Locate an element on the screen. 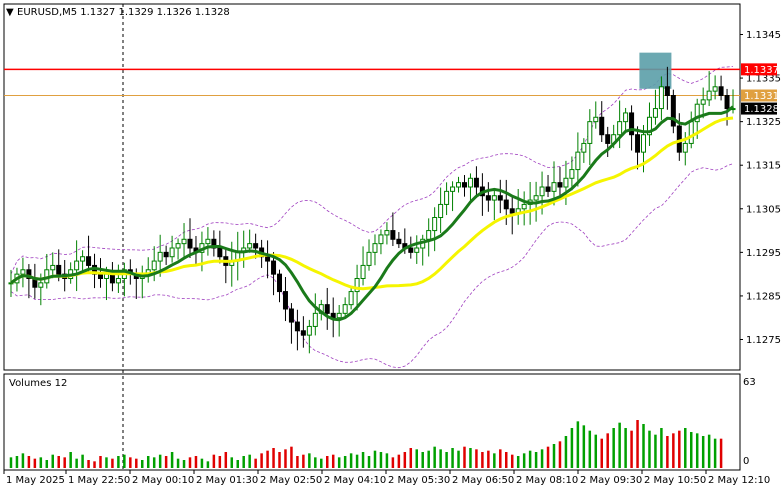 This screenshot has height=489, width=781. header-menu-icon: ▼ is located at coordinates (10, 12).